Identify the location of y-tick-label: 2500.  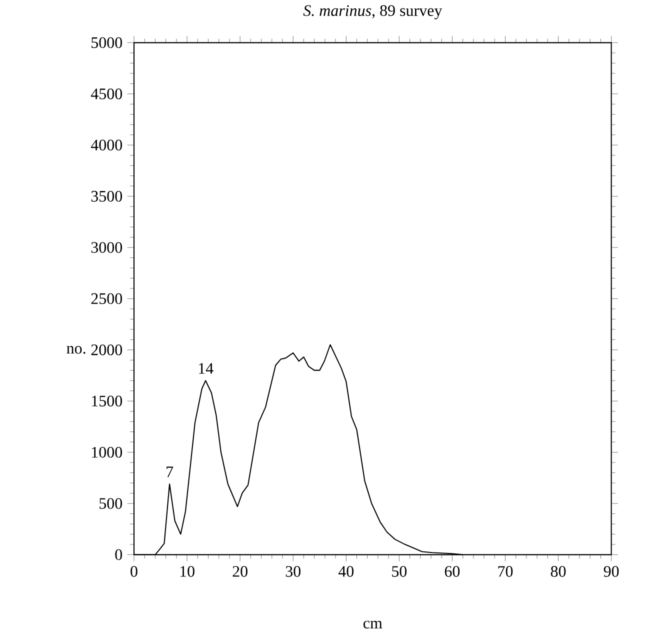
(106, 298).